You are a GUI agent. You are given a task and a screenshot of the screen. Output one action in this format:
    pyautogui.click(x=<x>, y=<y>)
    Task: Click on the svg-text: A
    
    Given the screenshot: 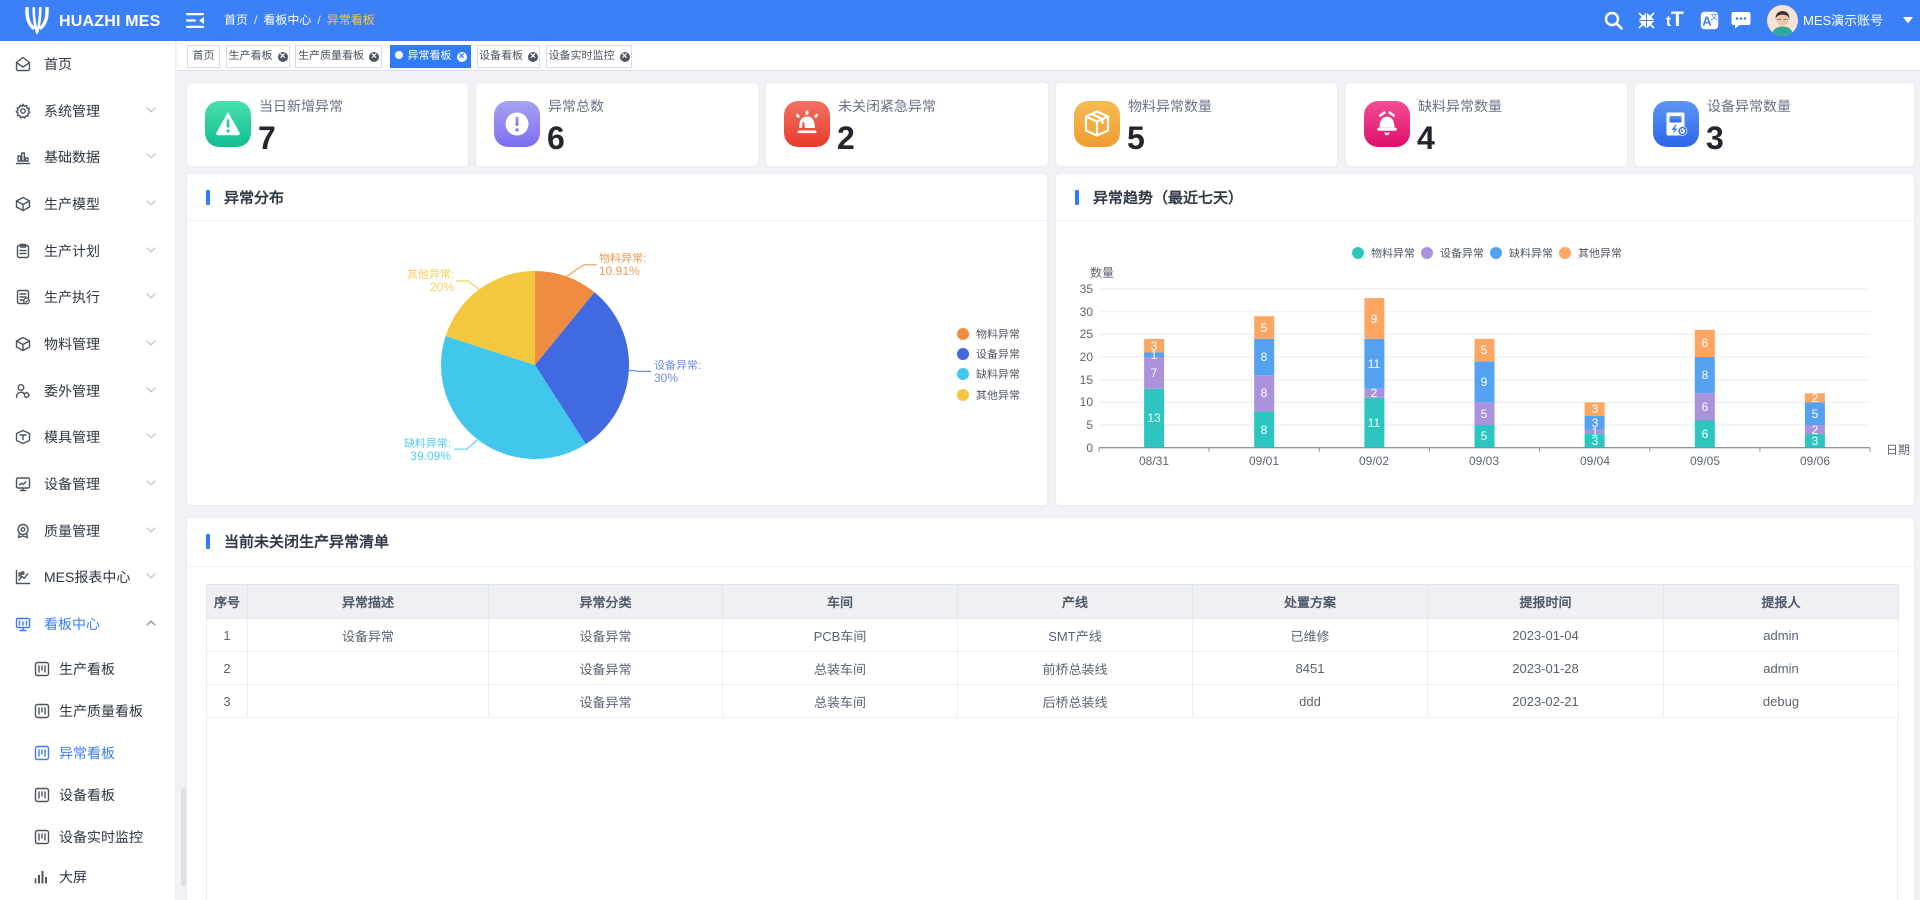 What is the action you would take?
    pyautogui.click(x=1707, y=21)
    